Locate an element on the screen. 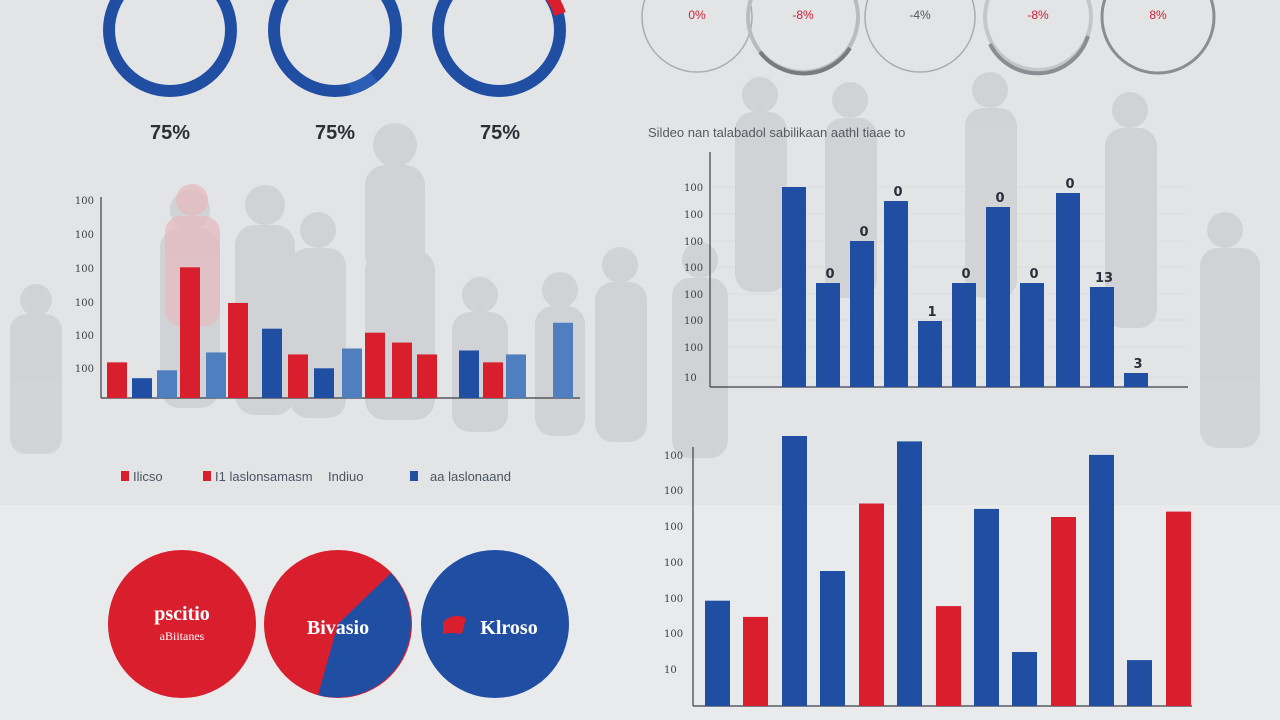 The width and height of the screenshot is (1280, 720). pie-3-title: Klroso is located at coordinates (508, 628).